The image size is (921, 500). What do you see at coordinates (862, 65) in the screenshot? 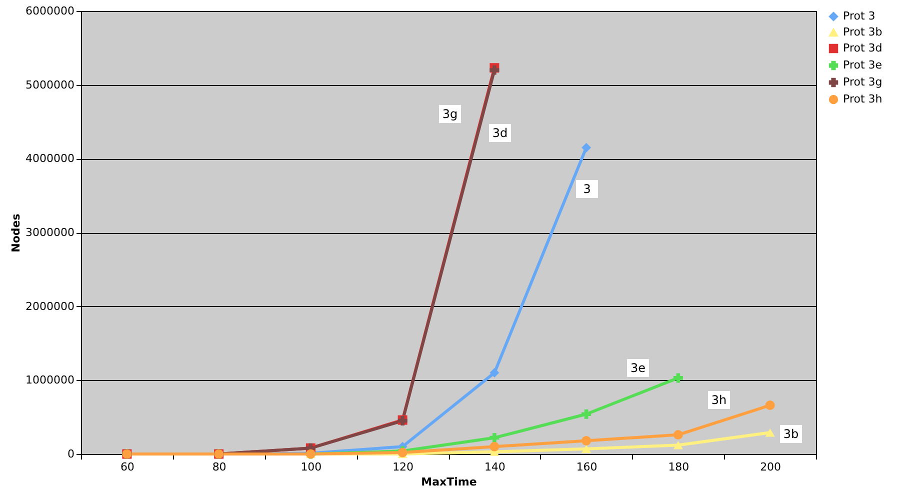
I see `legend-label: Prot 3e` at bounding box center [862, 65].